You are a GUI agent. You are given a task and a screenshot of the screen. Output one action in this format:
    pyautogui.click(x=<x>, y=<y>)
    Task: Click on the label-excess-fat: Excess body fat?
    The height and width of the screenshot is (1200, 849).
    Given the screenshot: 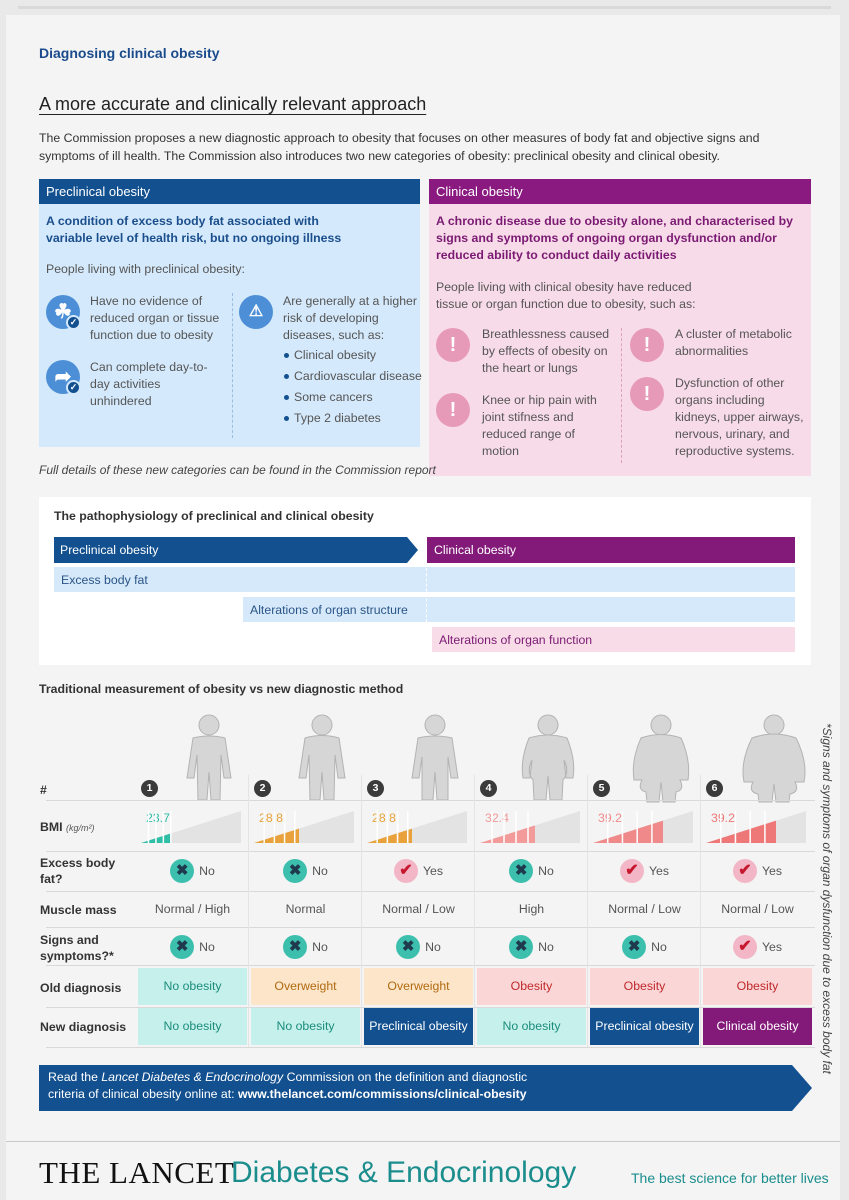 What is the action you would take?
    pyautogui.click(x=78, y=871)
    